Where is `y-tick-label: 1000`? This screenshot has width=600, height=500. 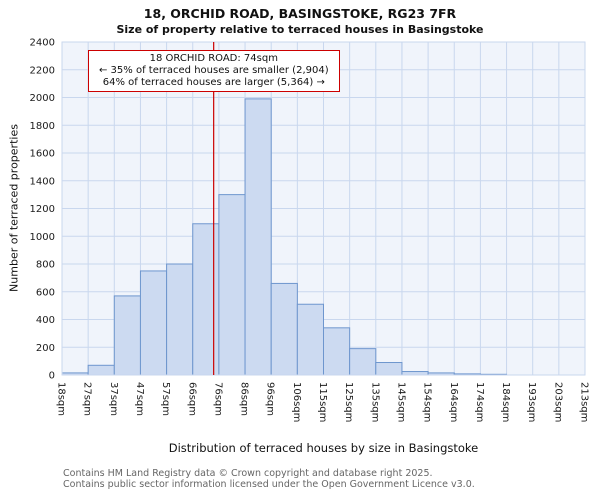
y-tick-label: 1000 is located at coordinates (42, 237).